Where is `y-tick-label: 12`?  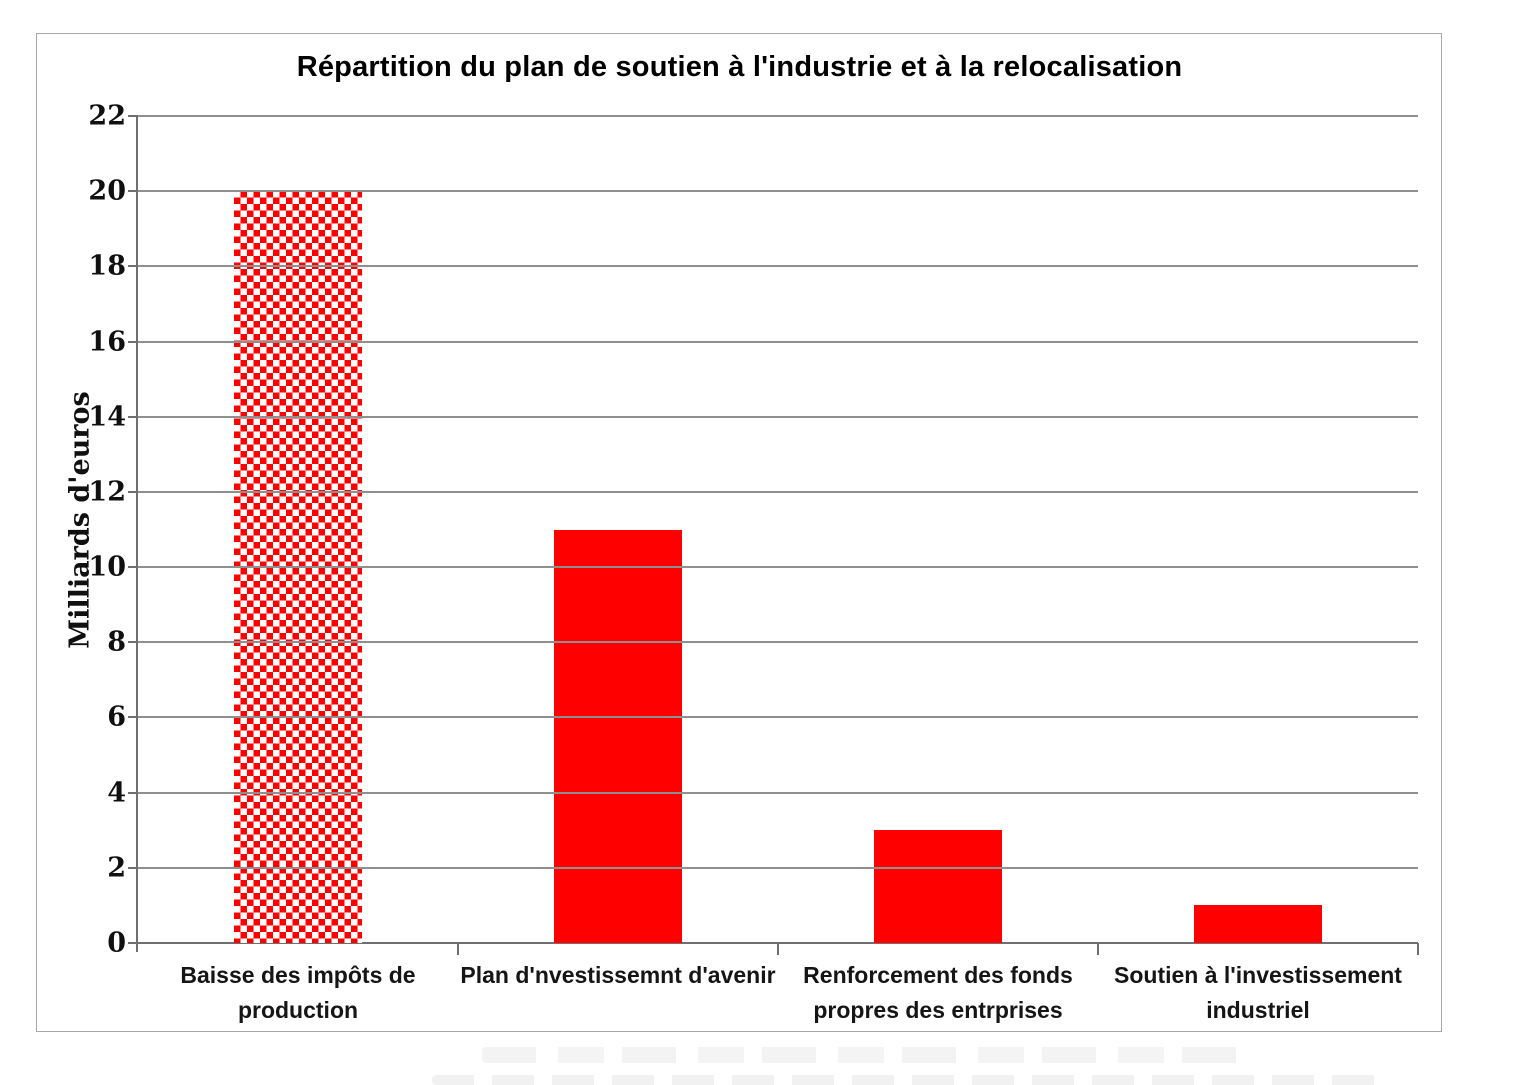 y-tick-label: 12 is located at coordinates (107, 492).